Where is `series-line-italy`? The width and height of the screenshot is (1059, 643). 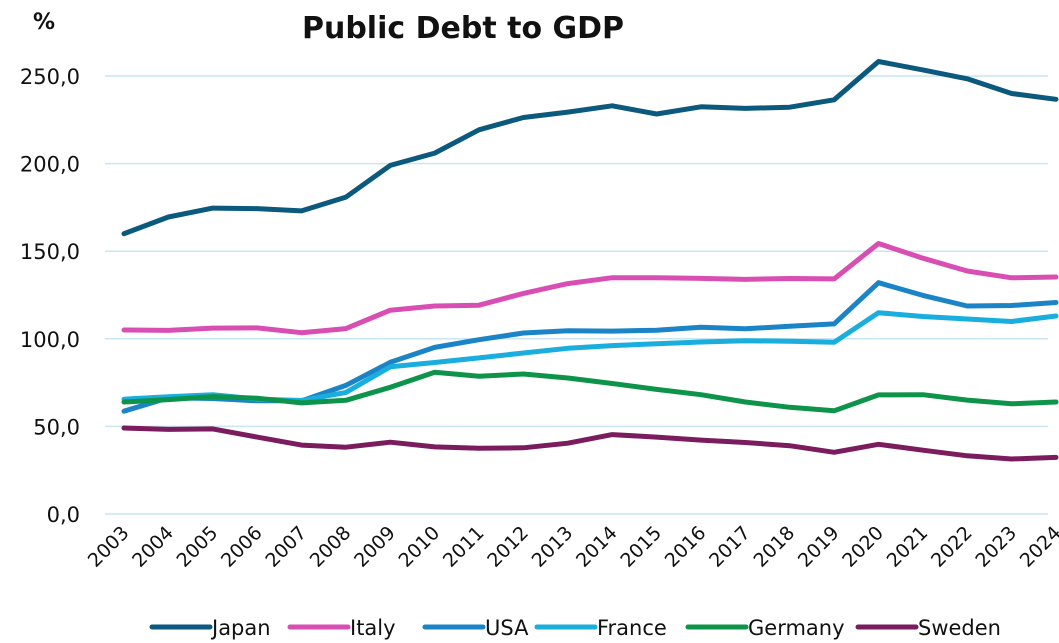
series-line-italy is located at coordinates (590, 288).